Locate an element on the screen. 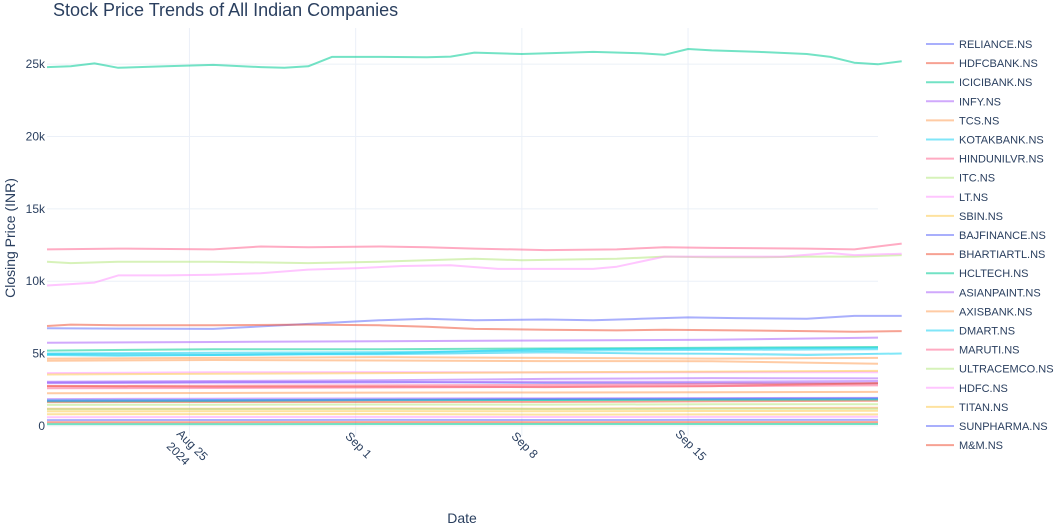 The image size is (1057, 525). legend-item: RELIANCE.NS is located at coordinates (979, 45).